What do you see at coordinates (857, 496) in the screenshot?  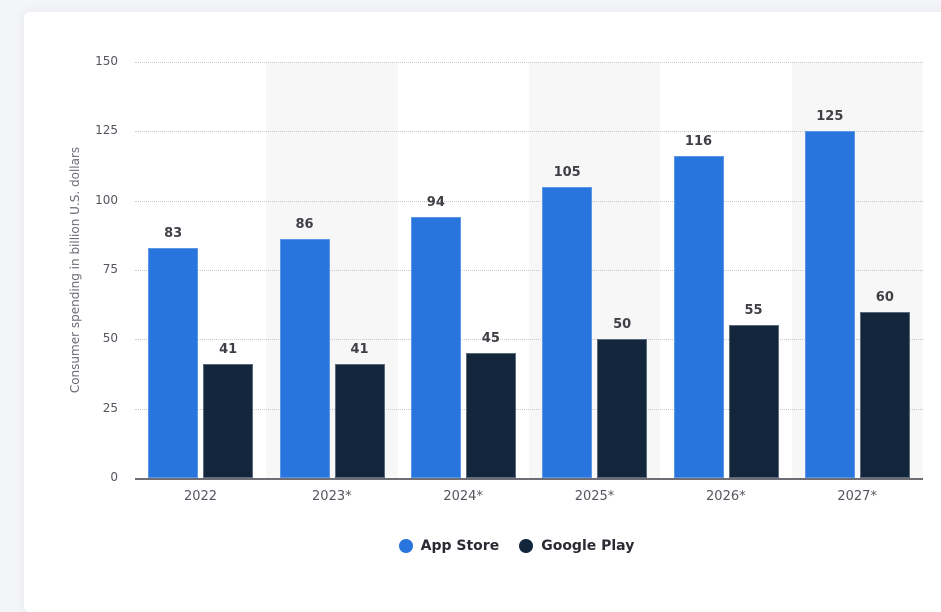 I see `x-tick-label: 2027*` at bounding box center [857, 496].